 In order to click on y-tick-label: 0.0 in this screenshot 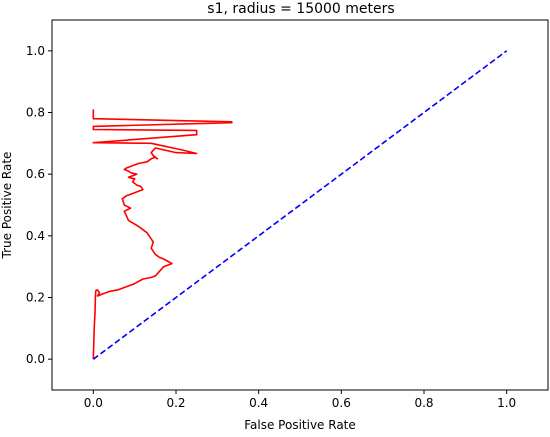, I will do `click(35, 359)`.